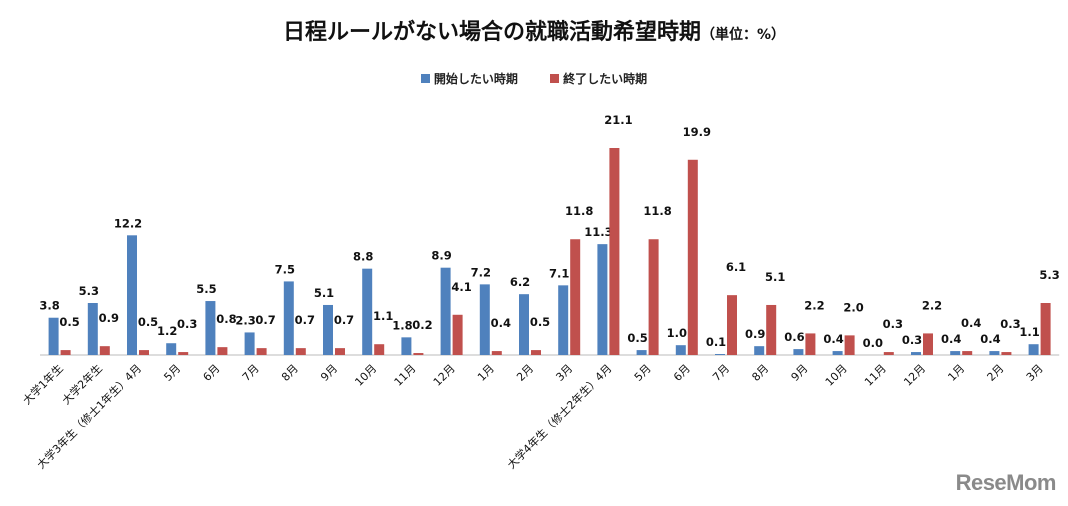  Describe the element at coordinates (329, 373) in the screenshot. I see `x-tick-label: 9月` at that location.